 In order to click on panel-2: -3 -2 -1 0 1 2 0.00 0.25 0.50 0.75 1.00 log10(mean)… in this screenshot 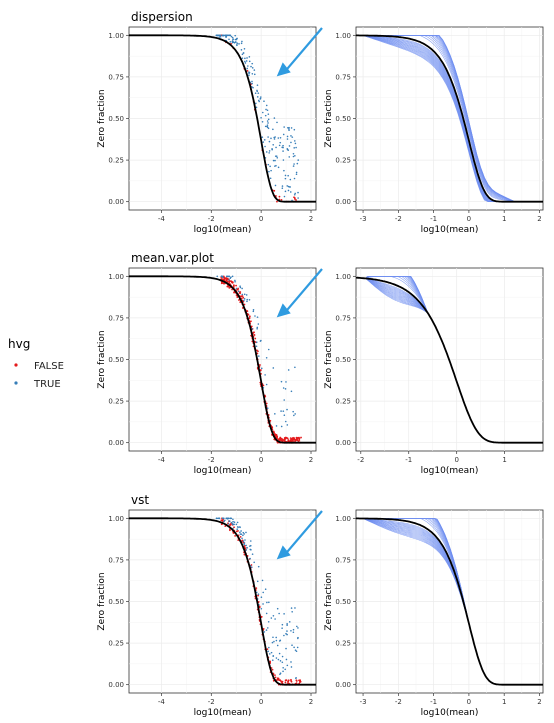, I will do `click(434, 130)`.